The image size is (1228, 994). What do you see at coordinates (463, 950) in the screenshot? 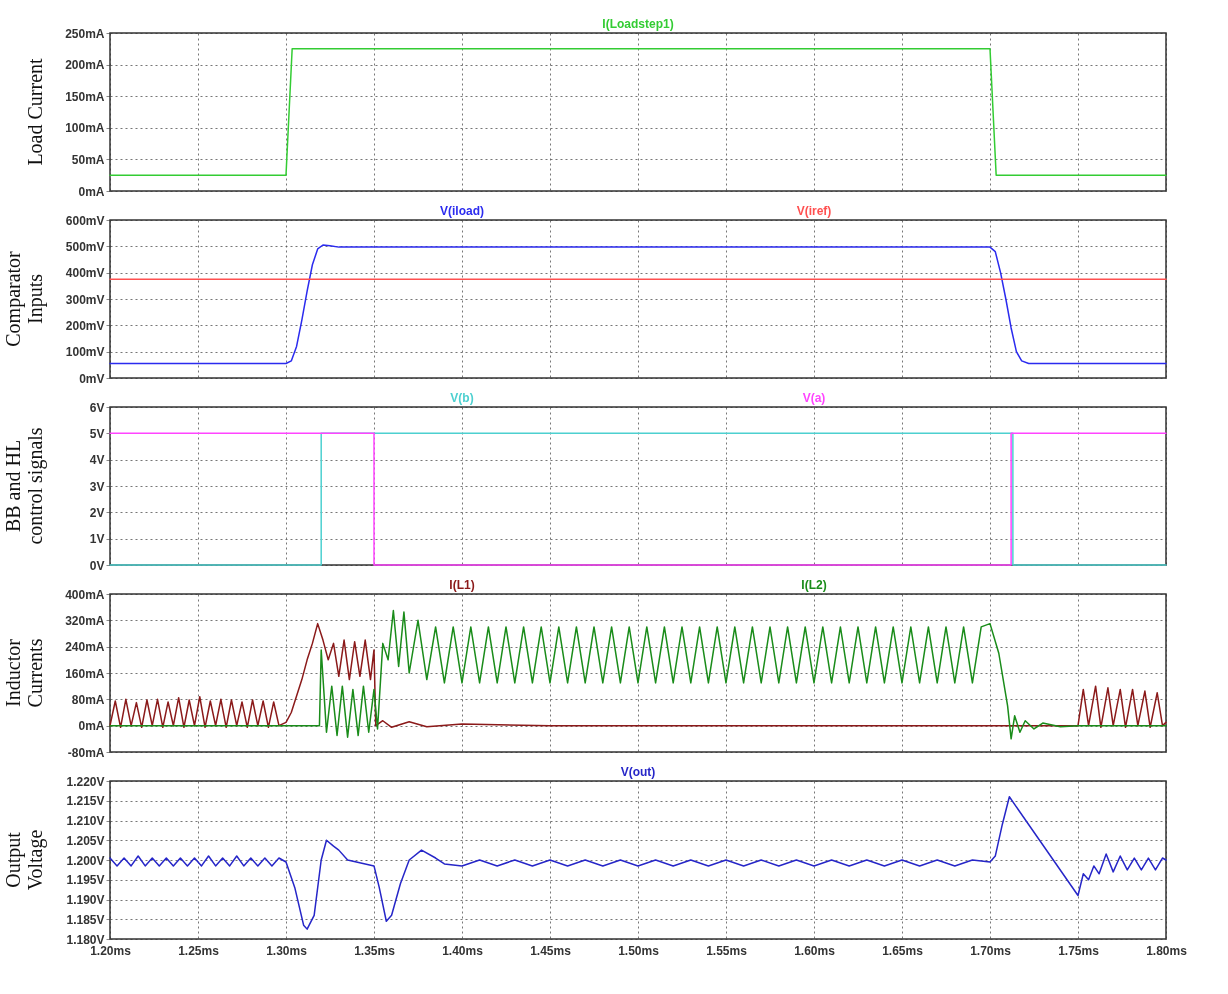
I see `x-tick-label: 1.40ms` at bounding box center [463, 950].